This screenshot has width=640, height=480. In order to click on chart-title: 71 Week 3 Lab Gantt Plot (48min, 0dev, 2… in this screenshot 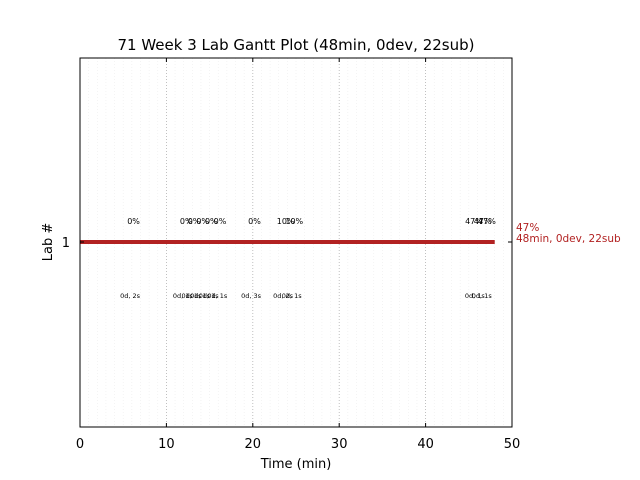, I will do `click(295, 45)`.